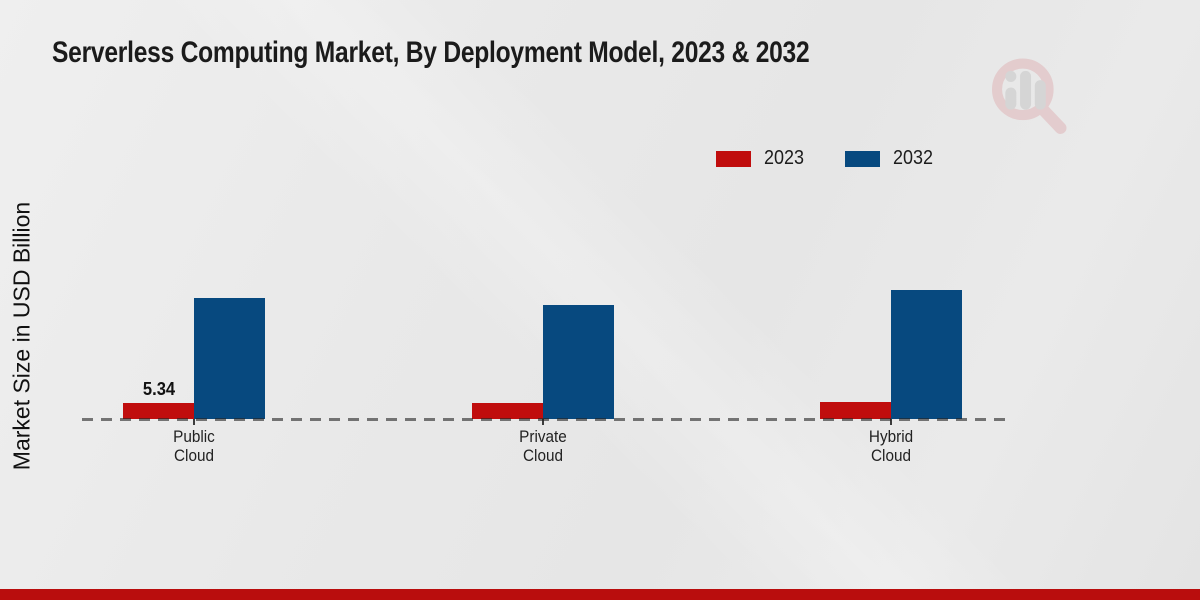 Image resolution: width=1200 pixels, height=600 pixels. I want to click on bar-2023-private-cloud, so click(507, 411).